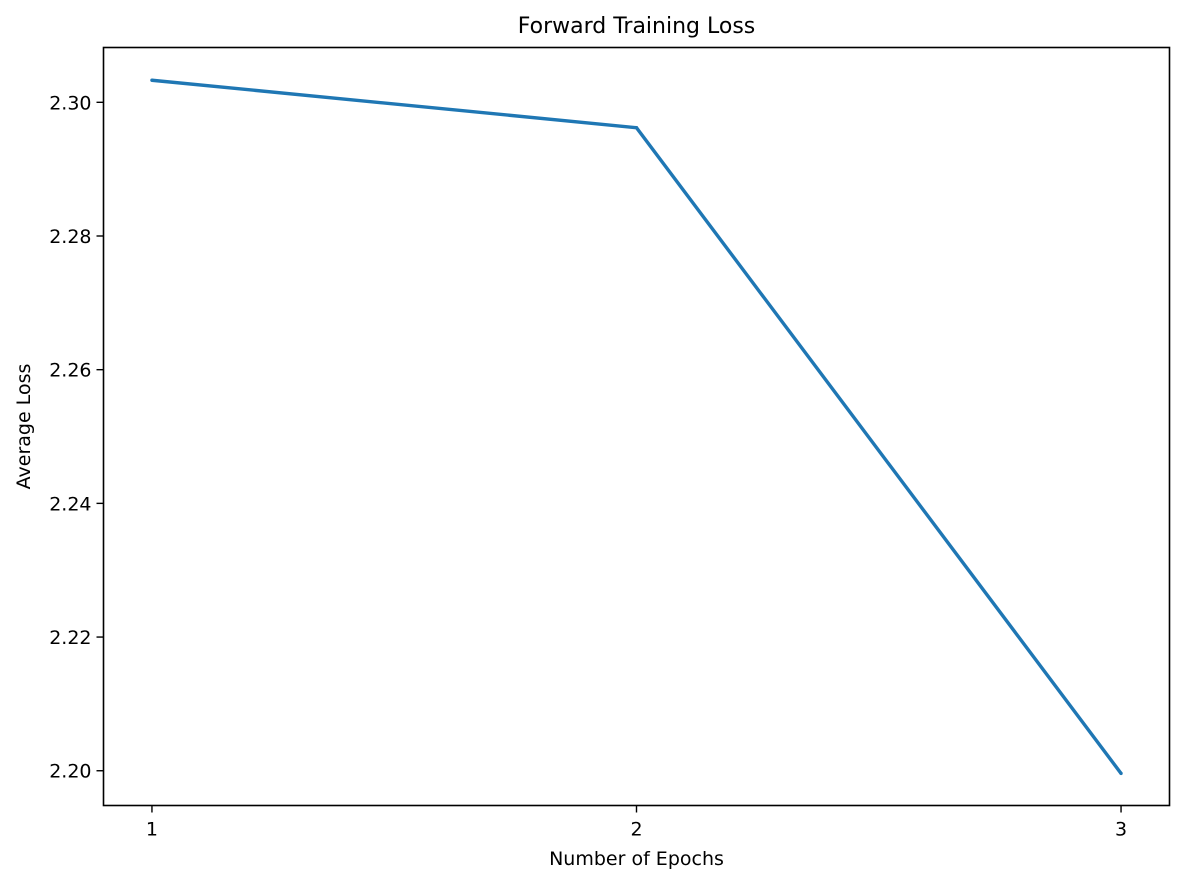 The image size is (1183, 884). What do you see at coordinates (636, 830) in the screenshot?
I see `x-tick-label: 2` at bounding box center [636, 830].